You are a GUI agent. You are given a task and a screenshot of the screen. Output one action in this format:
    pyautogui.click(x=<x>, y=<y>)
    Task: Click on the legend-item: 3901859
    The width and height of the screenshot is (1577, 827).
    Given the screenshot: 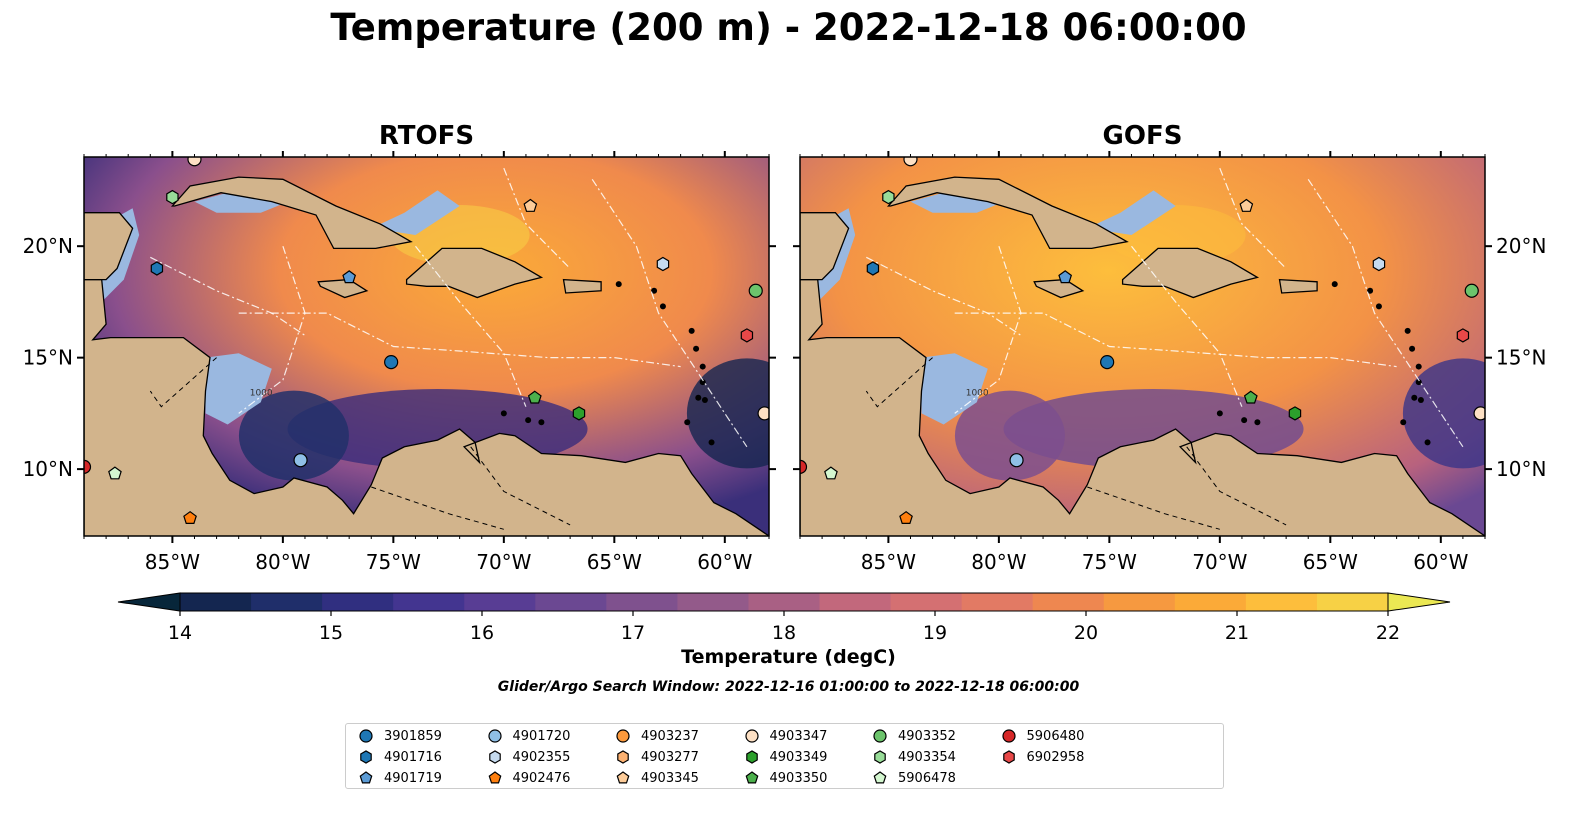 What is the action you would take?
    pyautogui.click(x=400, y=736)
    